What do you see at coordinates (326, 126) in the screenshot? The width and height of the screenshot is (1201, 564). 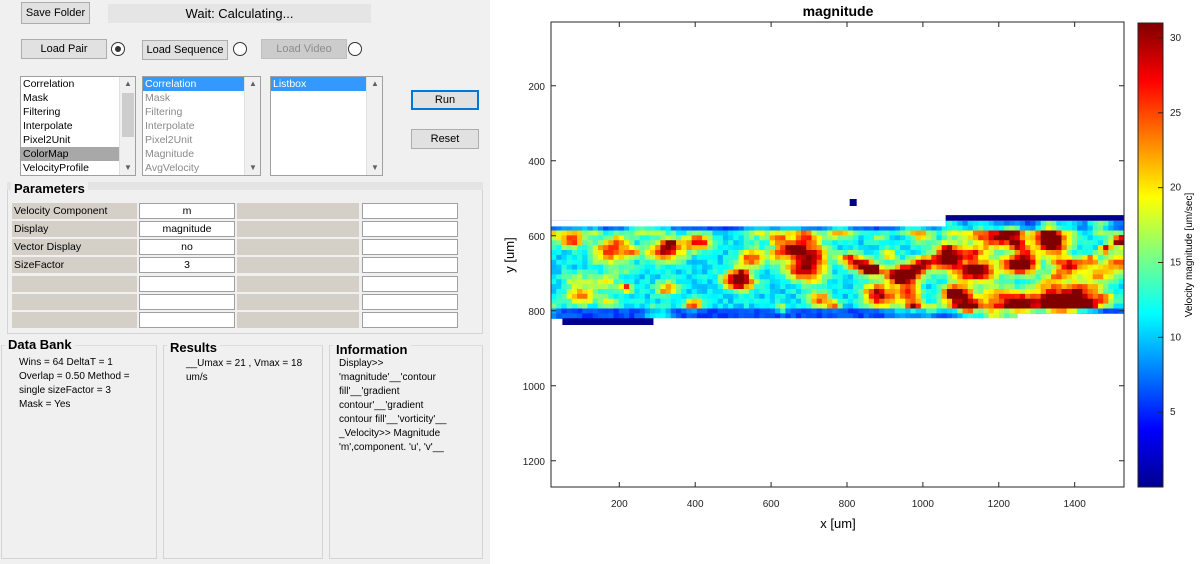 I see `results-listbox: Listbox ▲ ▼` at bounding box center [326, 126].